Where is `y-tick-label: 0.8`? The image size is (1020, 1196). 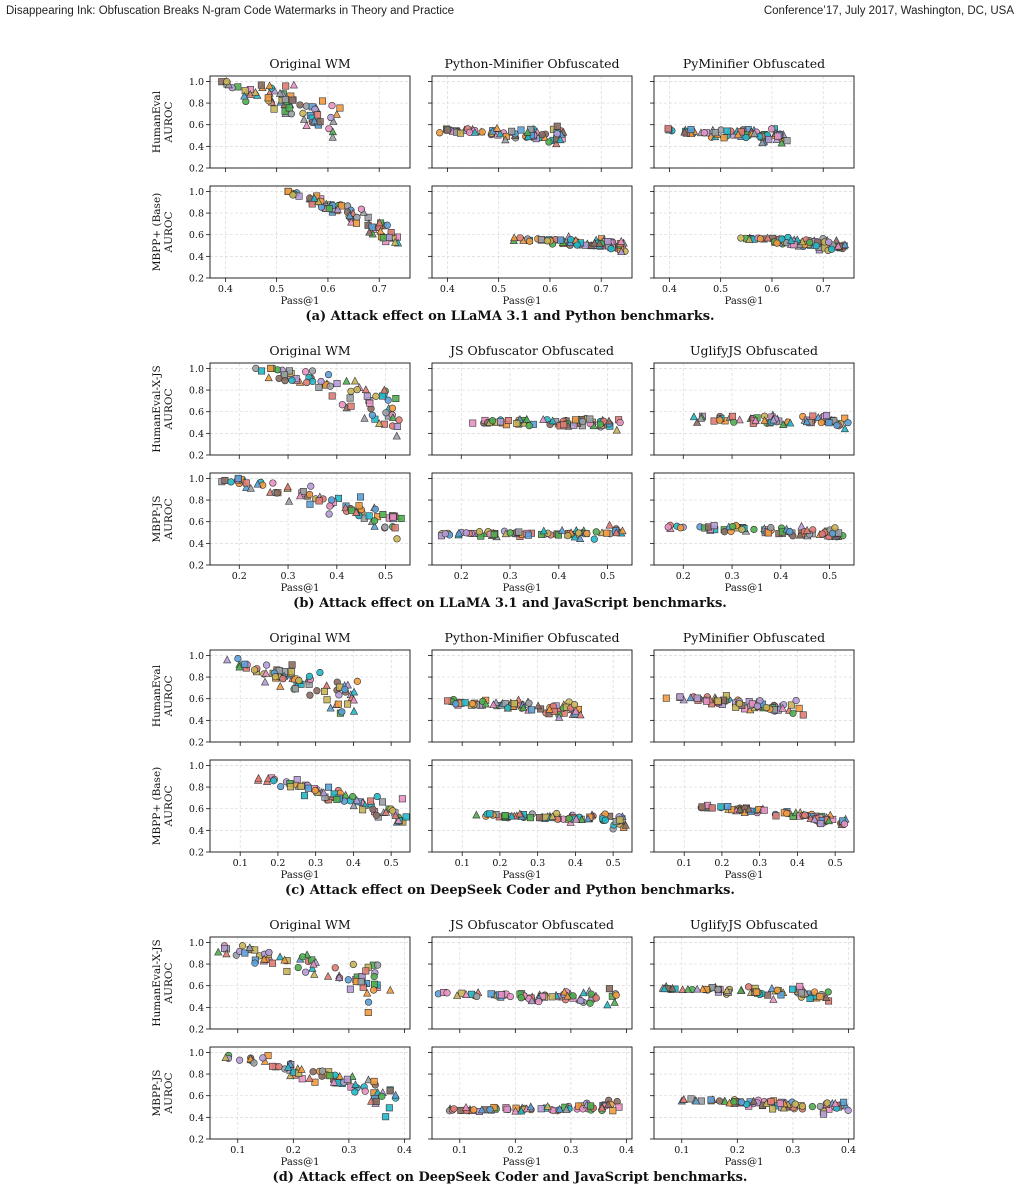 y-tick-label: 0.8 is located at coordinates (196, 965).